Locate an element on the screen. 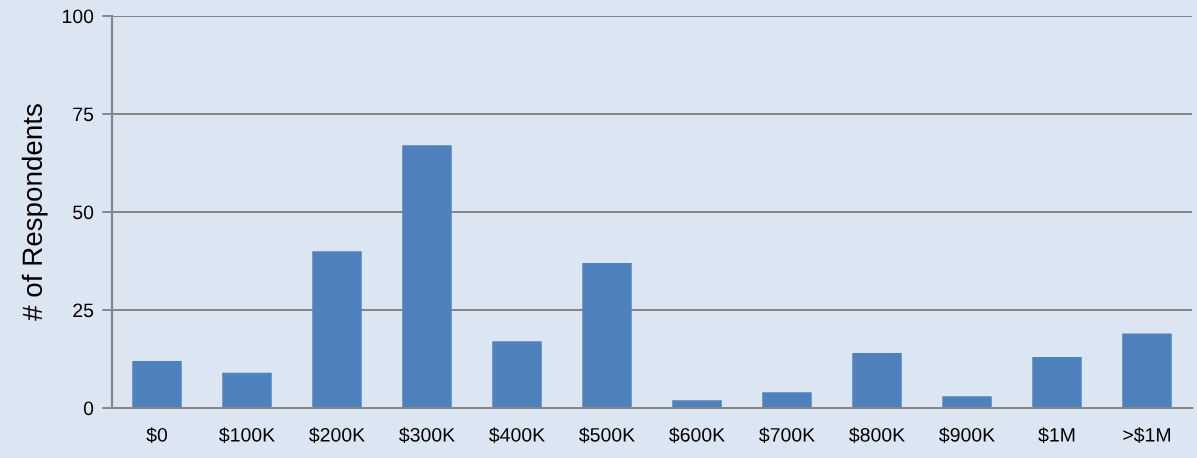 The width and height of the screenshot is (1197, 458). x-tick-label: $800K is located at coordinates (877, 435).